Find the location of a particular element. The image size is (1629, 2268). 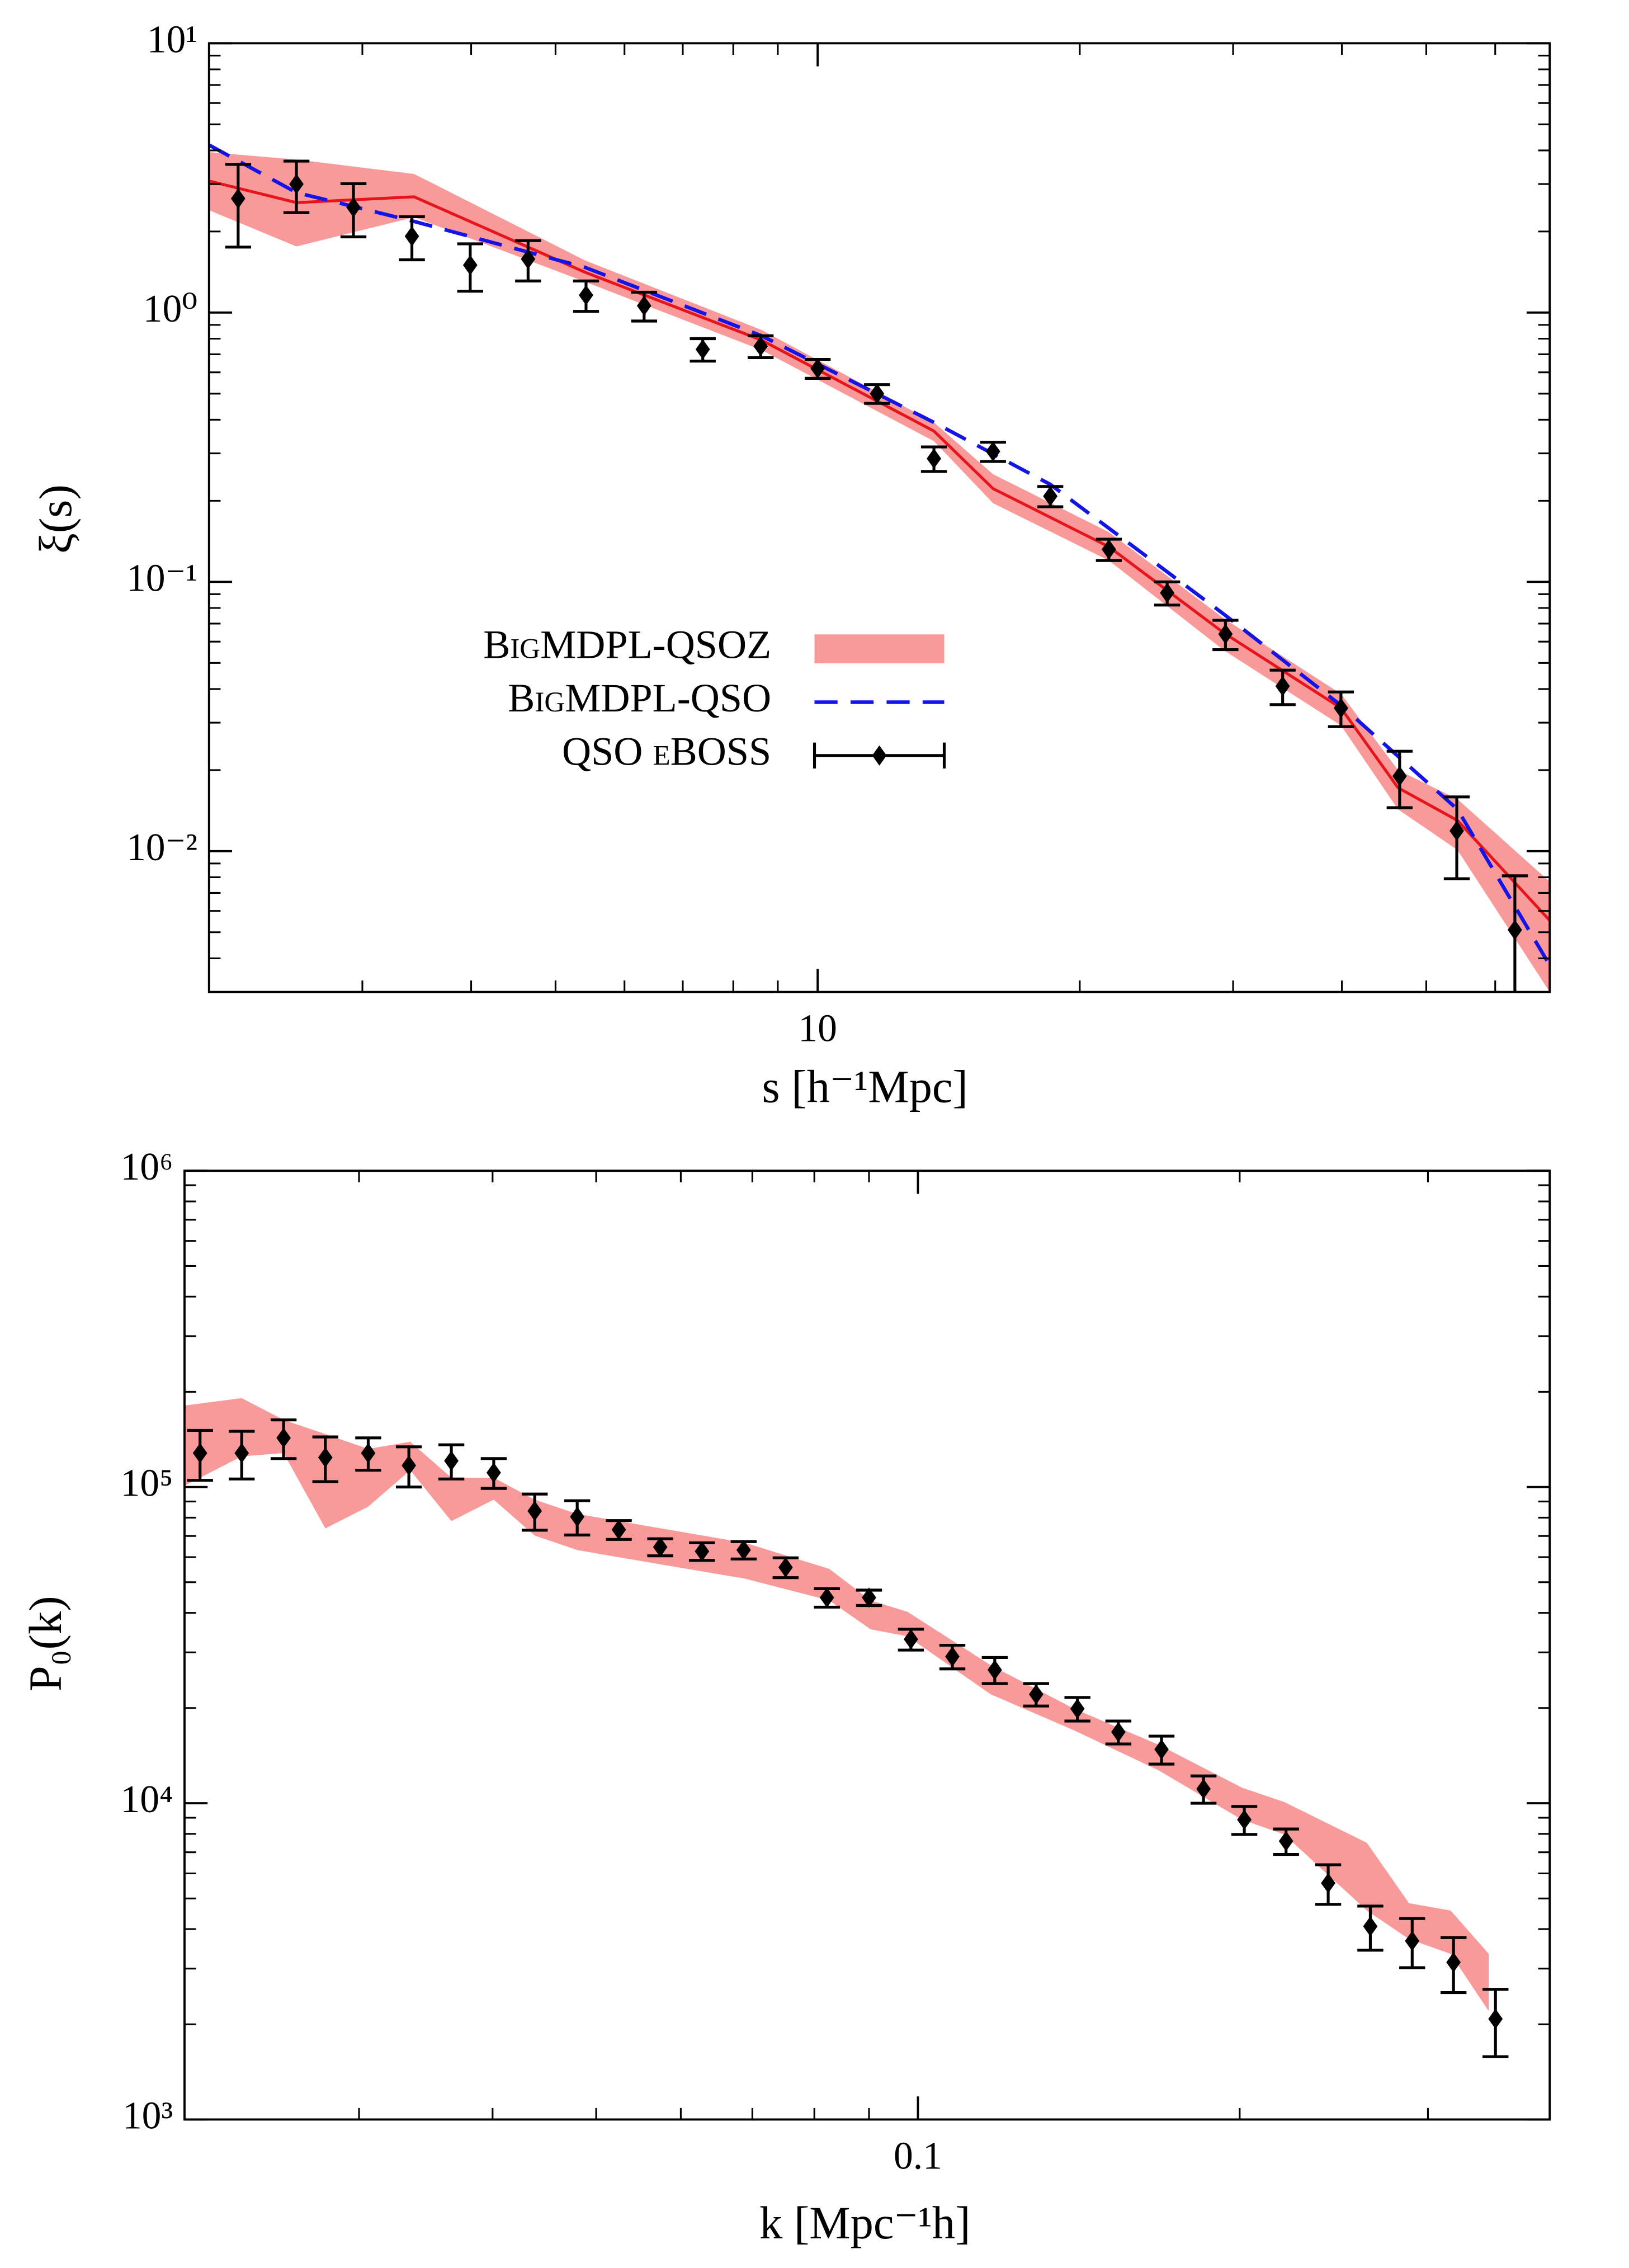

error-bar is located at coordinates (1515, 933).